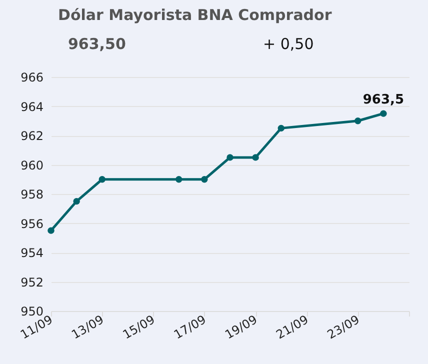 This screenshot has width=428, height=364. I want to click on annotation: 963,5, so click(383, 100).